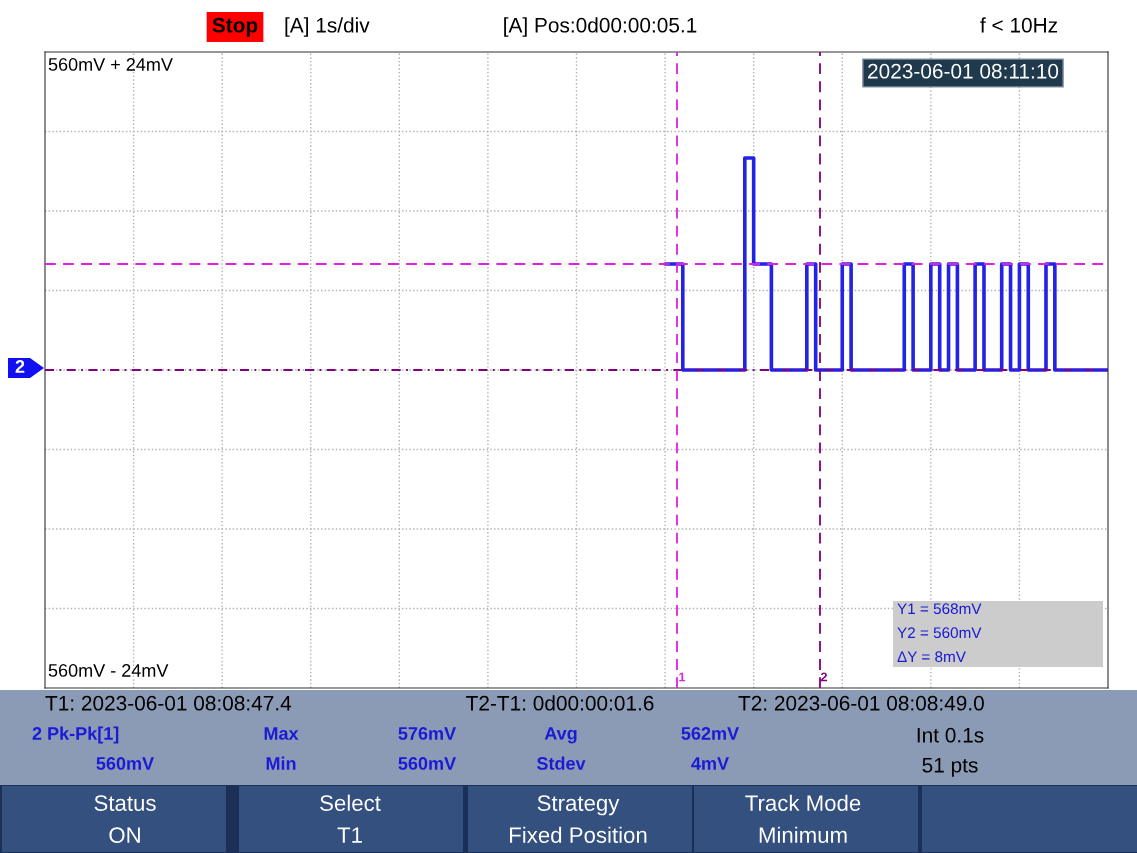 This screenshot has height=853, width=1137. What do you see at coordinates (963, 71) in the screenshot?
I see `text: 2023-06-01 08:11:10` at bounding box center [963, 71].